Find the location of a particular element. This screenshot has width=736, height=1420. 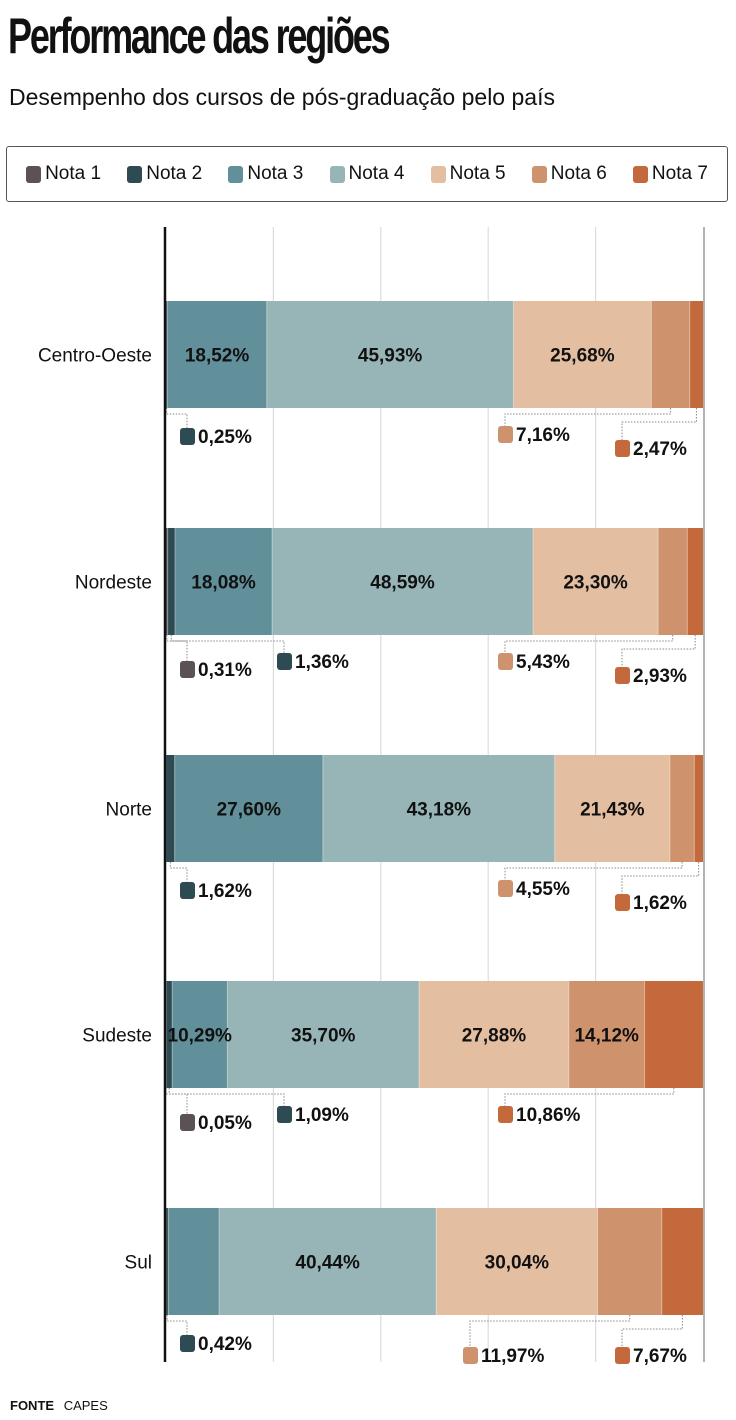

data-label: 35,70% is located at coordinates (323, 1036).